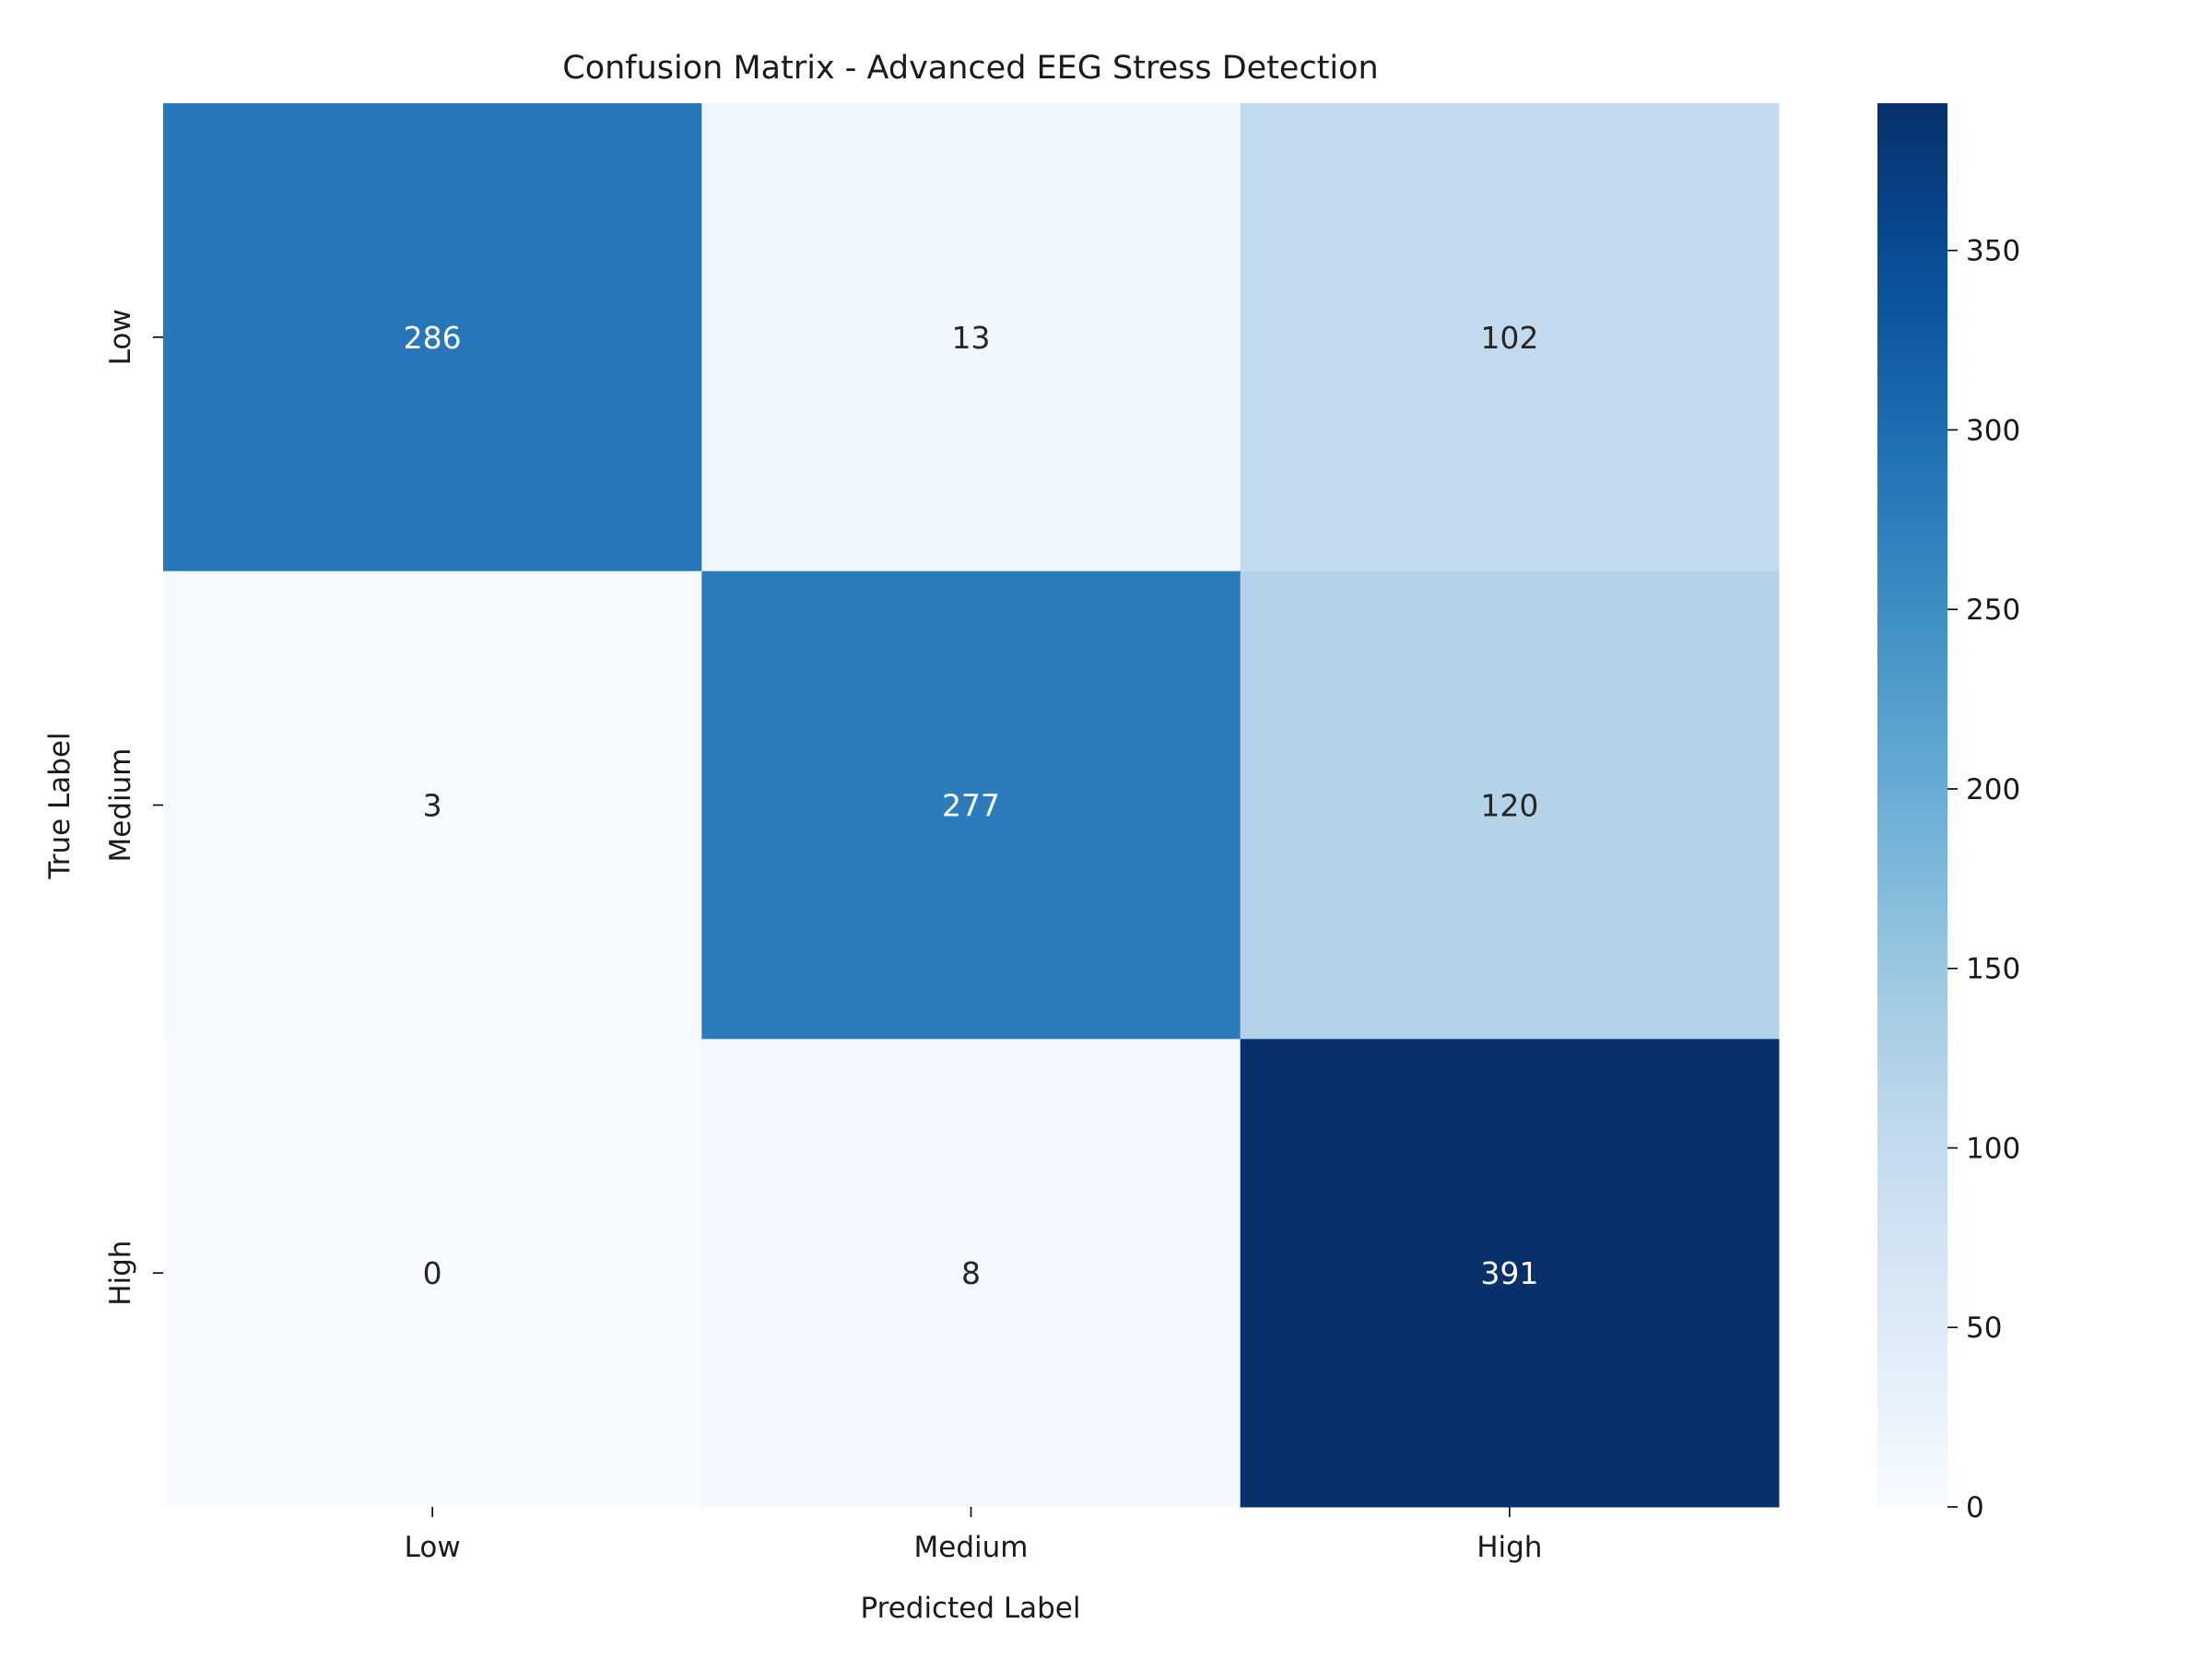  What do you see at coordinates (120, 805) in the screenshot?
I see `y-tick-label: Medium` at bounding box center [120, 805].